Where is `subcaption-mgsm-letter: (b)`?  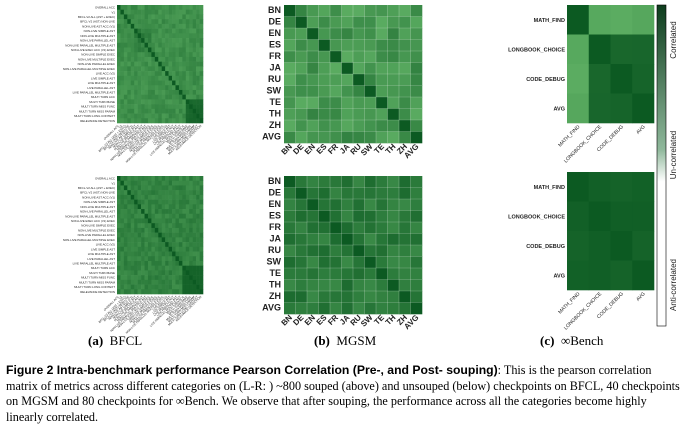 subcaption-mgsm-letter: (b) is located at coordinates (322, 340).